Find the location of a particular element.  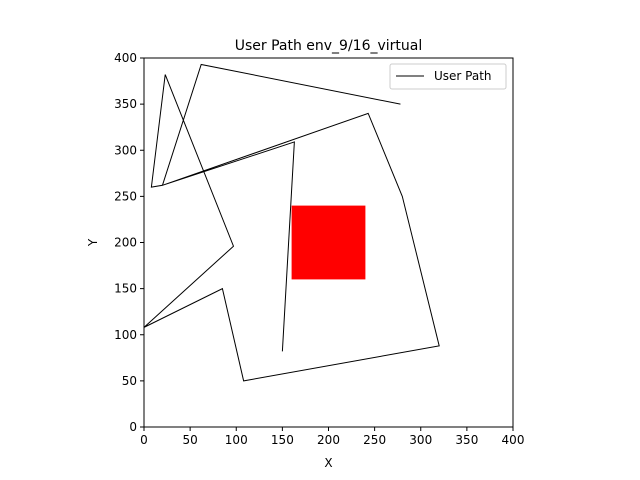

y-tick-label: 100 is located at coordinates (125, 335).